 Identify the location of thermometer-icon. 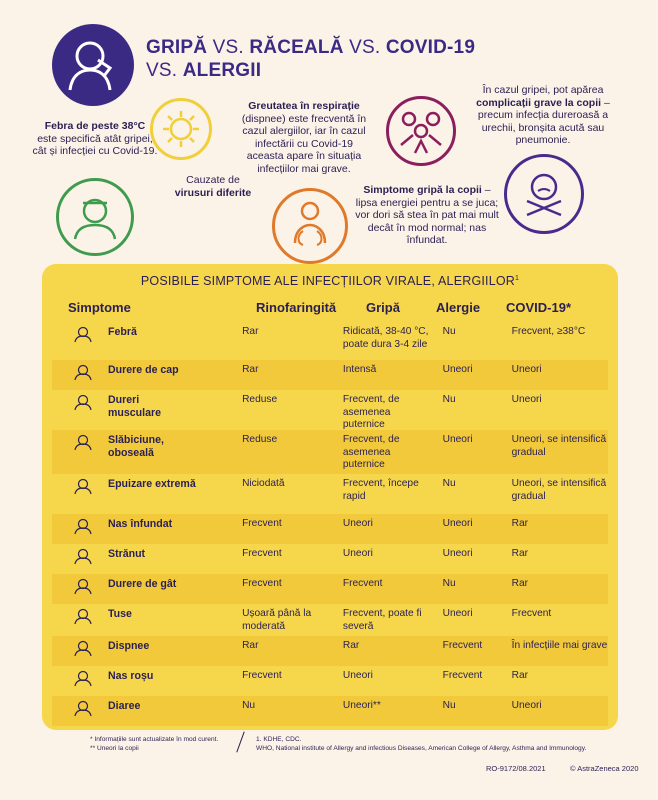
(83, 334).